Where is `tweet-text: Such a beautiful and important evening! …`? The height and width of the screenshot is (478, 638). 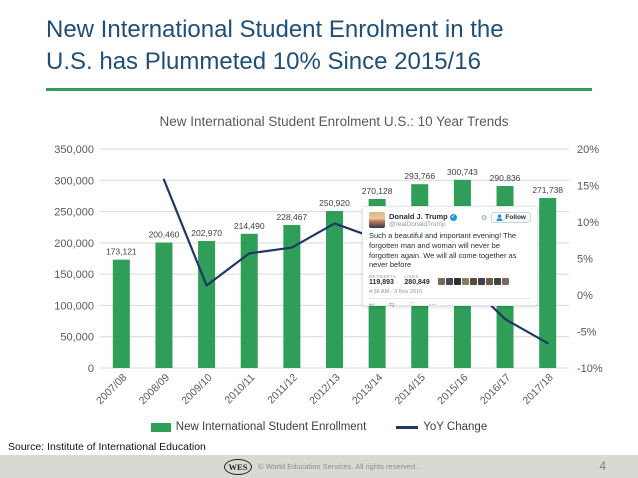 tweet-text: Such a beautiful and important evening! … is located at coordinates (443, 250).